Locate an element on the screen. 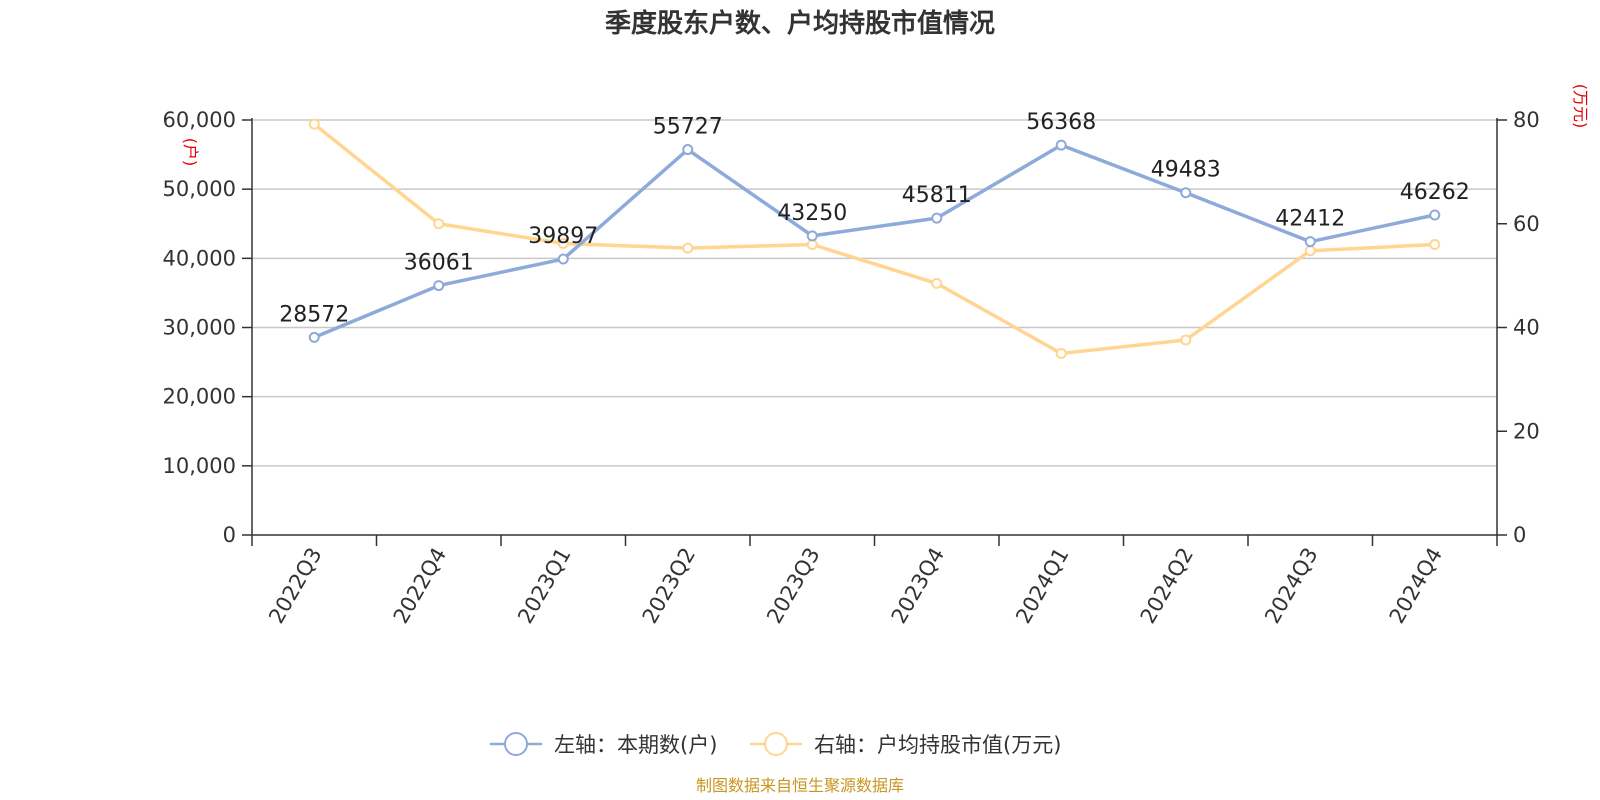 This screenshot has width=1600, height=800. left-tick-label: 60,000 is located at coordinates (199, 120).